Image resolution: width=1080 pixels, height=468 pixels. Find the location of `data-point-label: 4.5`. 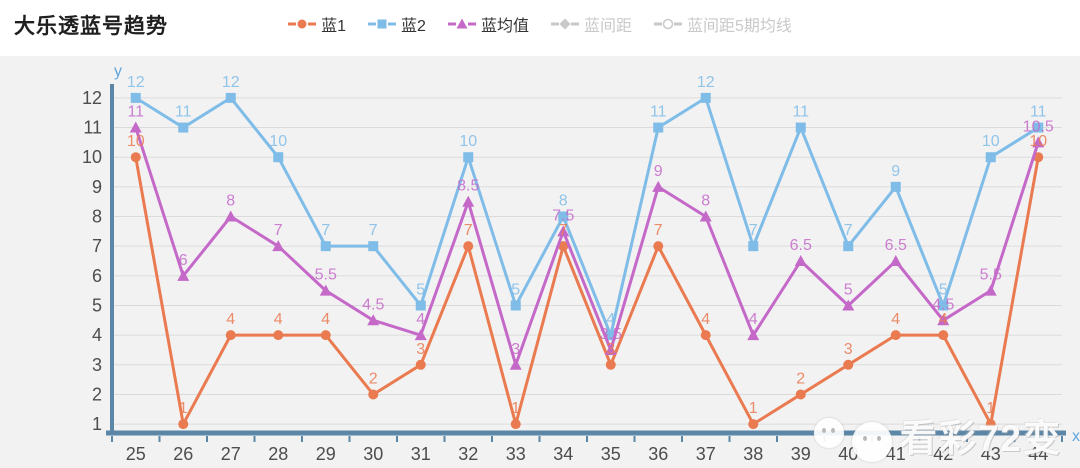

data-point-label: 4.5 is located at coordinates (373, 304).